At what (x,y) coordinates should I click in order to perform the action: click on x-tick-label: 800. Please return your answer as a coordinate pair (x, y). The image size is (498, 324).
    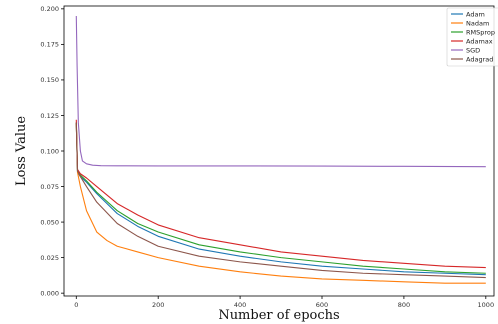
    Looking at the image, I should click on (404, 305).